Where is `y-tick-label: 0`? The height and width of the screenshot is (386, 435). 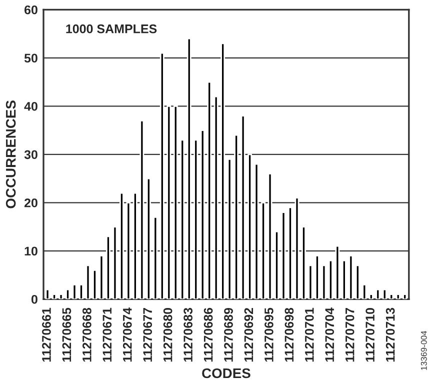
y-tick-label: 0 is located at coordinates (34, 299).